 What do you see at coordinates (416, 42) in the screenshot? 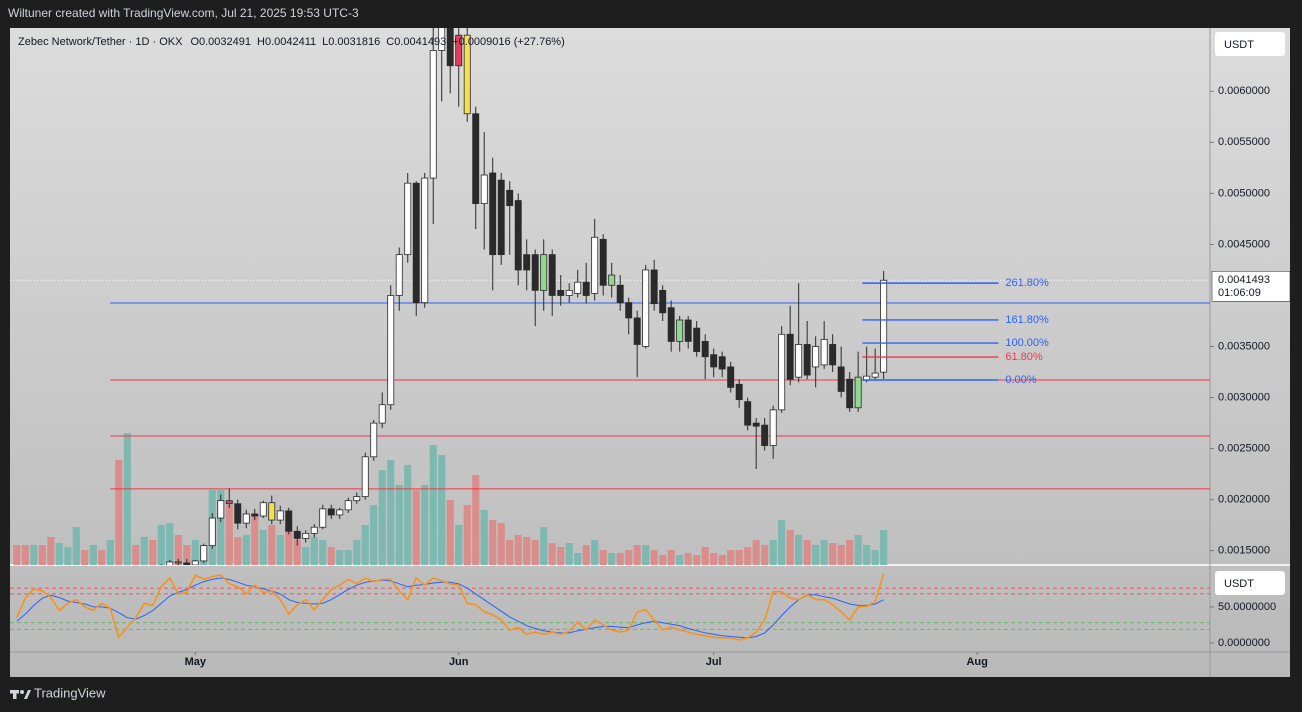
I see `legend-close: C0.0041493` at bounding box center [416, 42].